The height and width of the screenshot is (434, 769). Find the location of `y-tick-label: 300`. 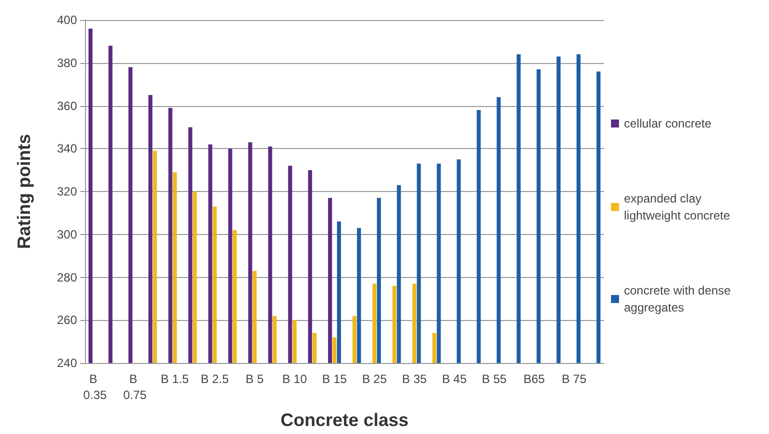

y-tick-label: 300 is located at coordinates (67, 234).